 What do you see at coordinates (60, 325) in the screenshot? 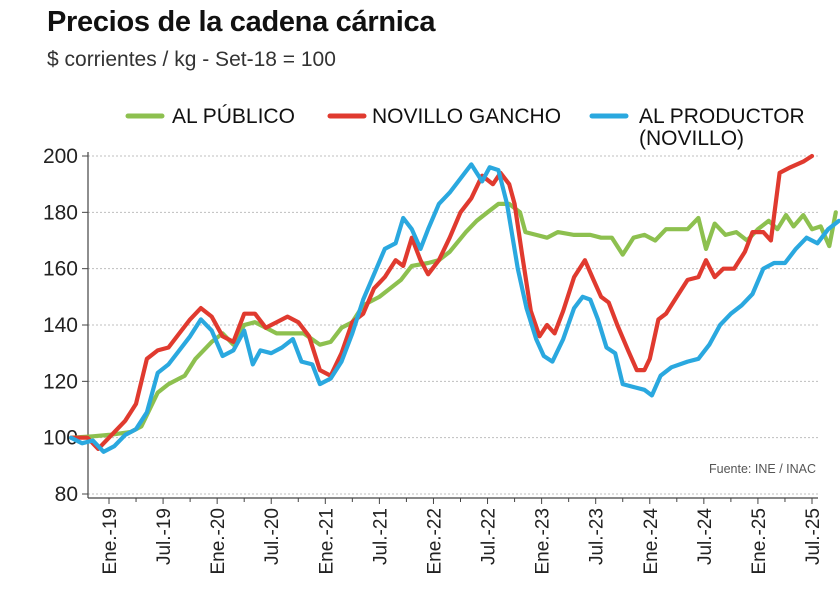
I see `y-tick-label: 140` at bounding box center [60, 325].